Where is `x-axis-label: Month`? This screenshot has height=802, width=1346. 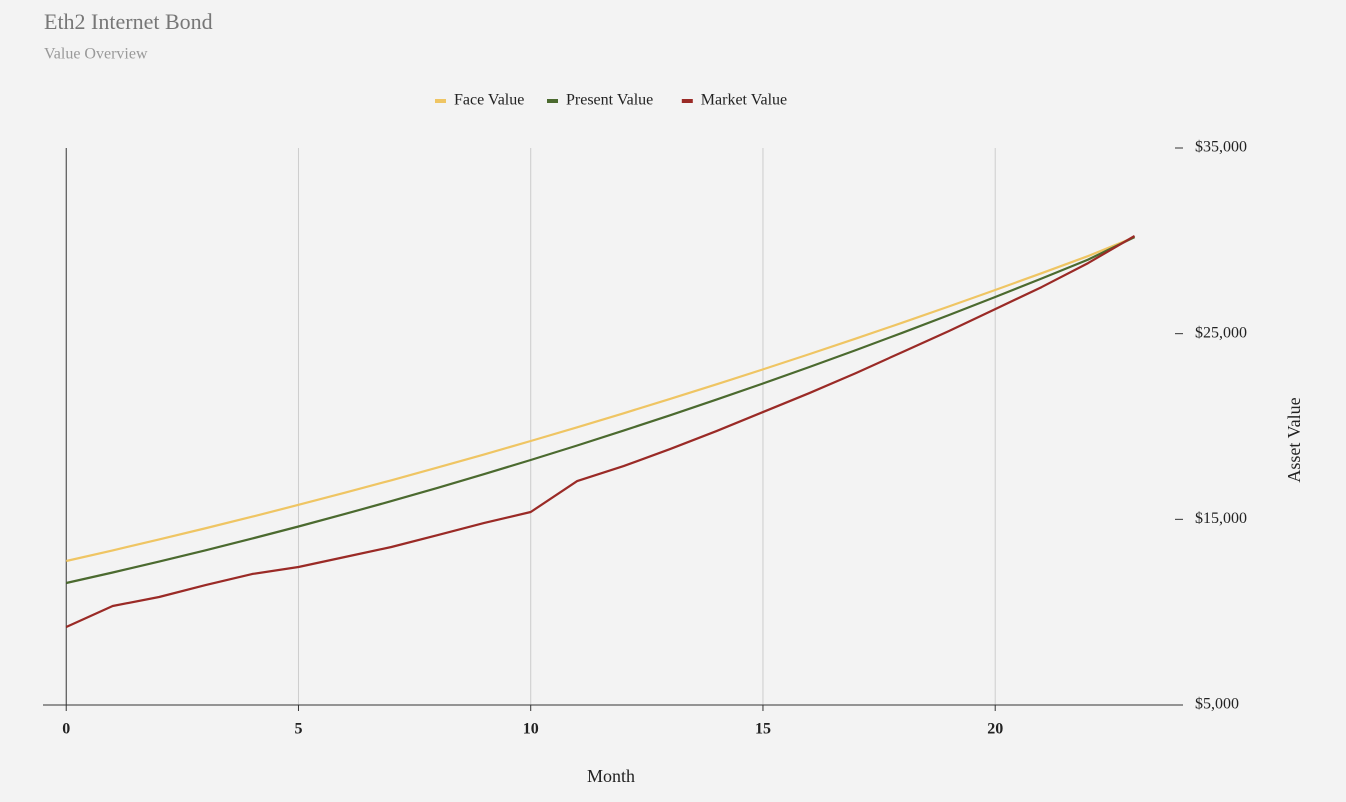 x-axis-label: Month is located at coordinates (611, 776).